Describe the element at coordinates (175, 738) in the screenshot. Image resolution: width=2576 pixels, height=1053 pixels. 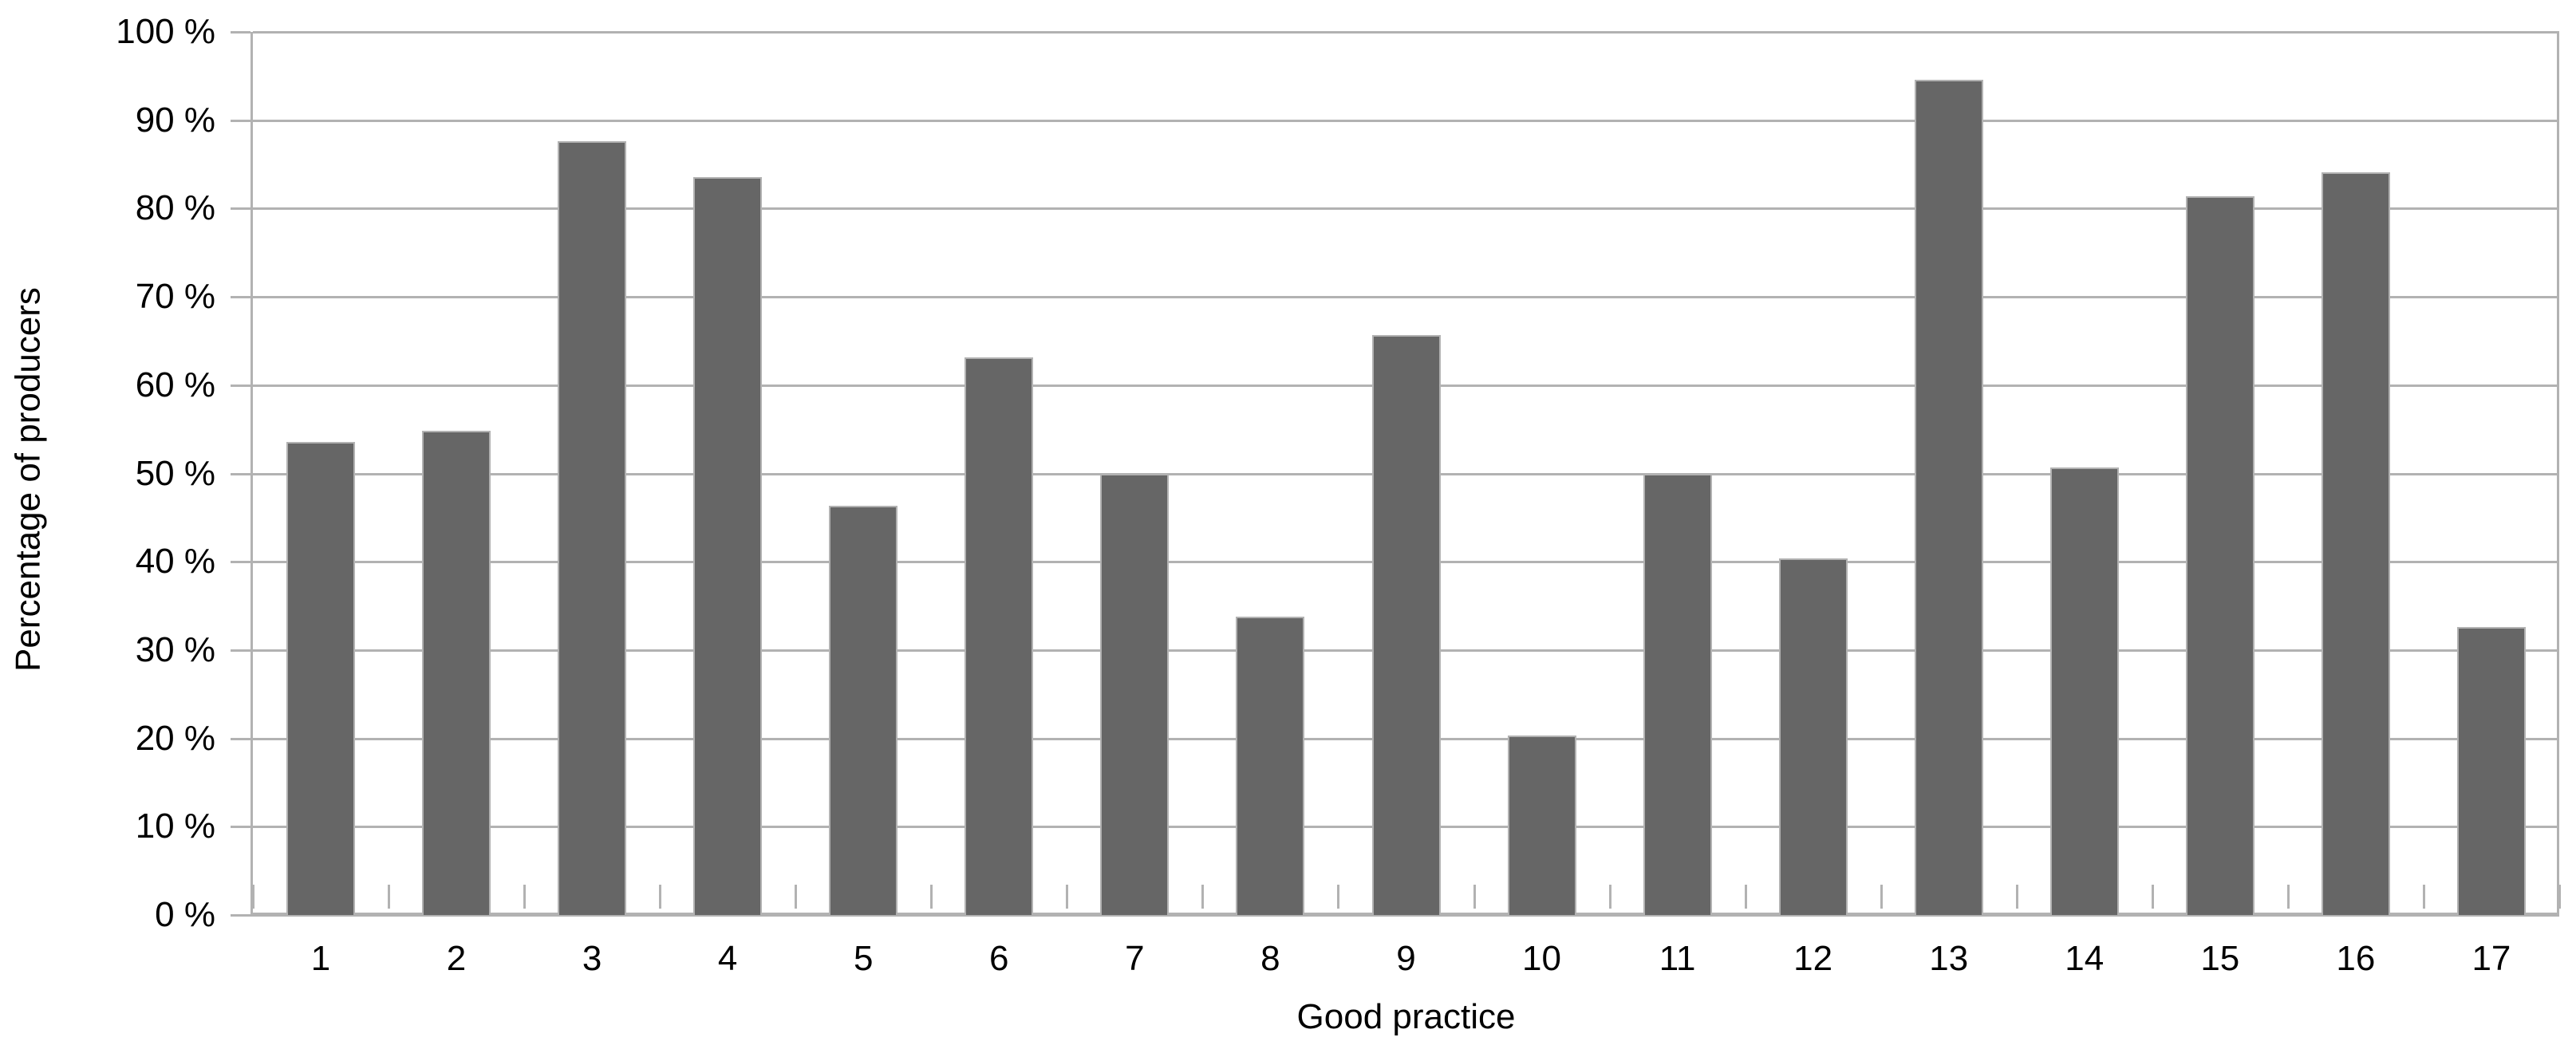
I see `y-tick-label: 20 %` at that location.